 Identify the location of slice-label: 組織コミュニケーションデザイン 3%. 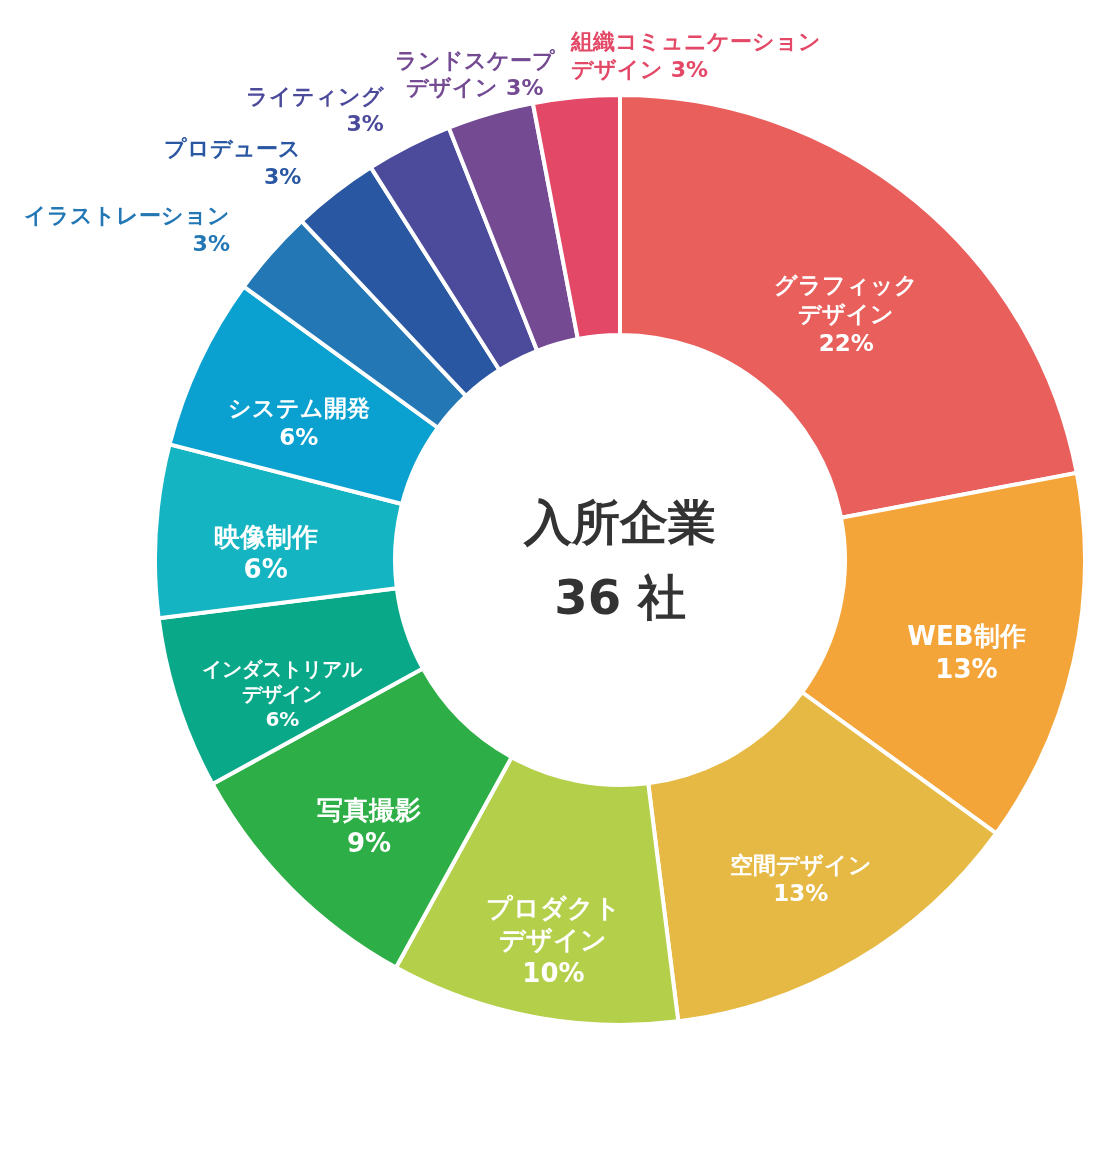
(696, 55).